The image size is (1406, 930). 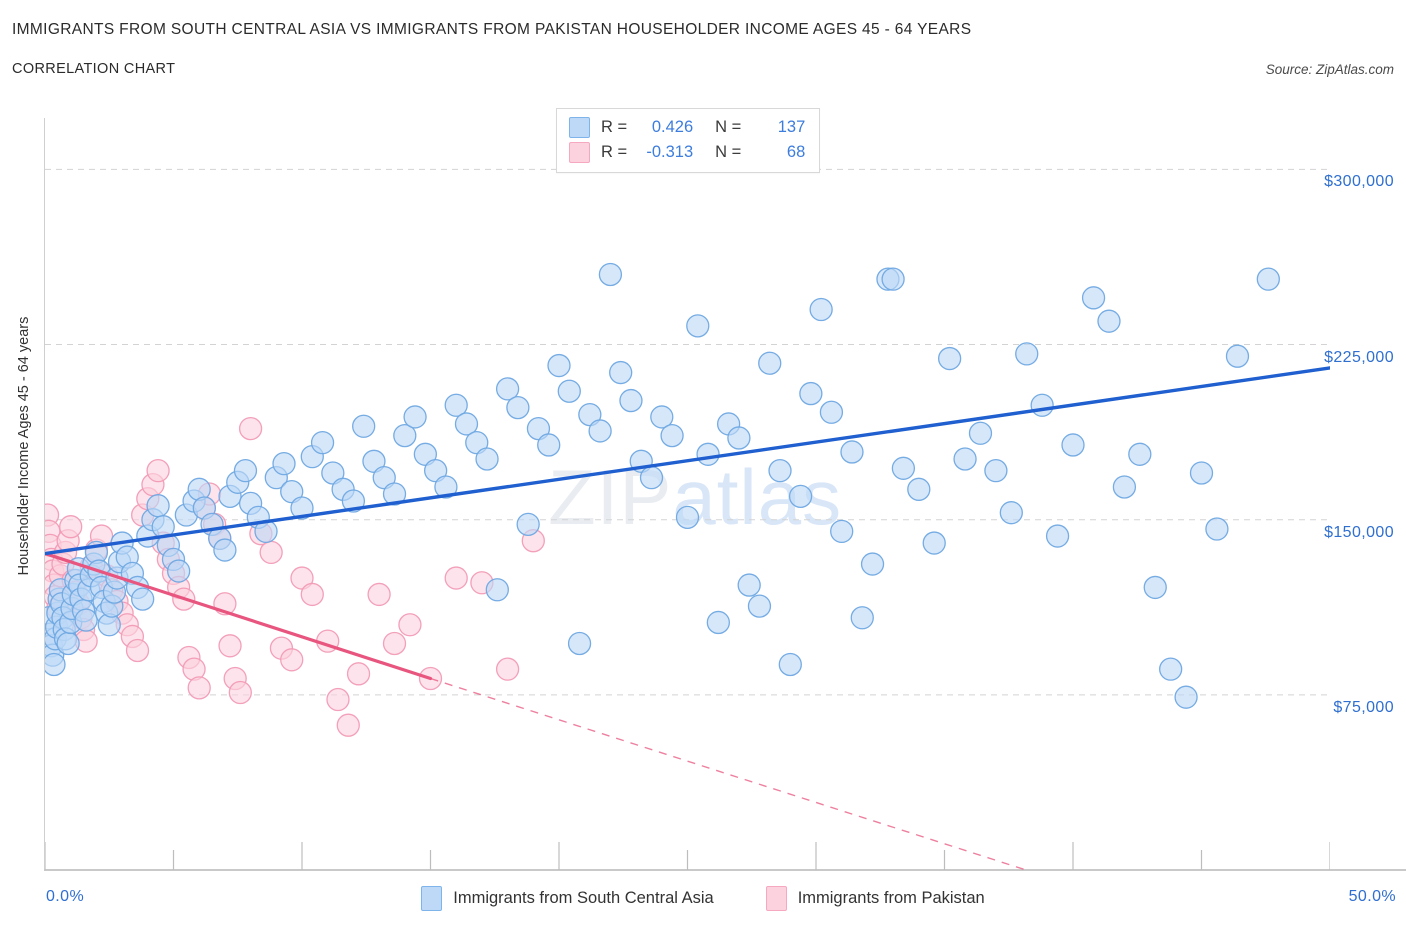 What do you see at coordinates (728, 127) in the screenshot?
I see `stats-n-key-blue: N =` at bounding box center [728, 127].